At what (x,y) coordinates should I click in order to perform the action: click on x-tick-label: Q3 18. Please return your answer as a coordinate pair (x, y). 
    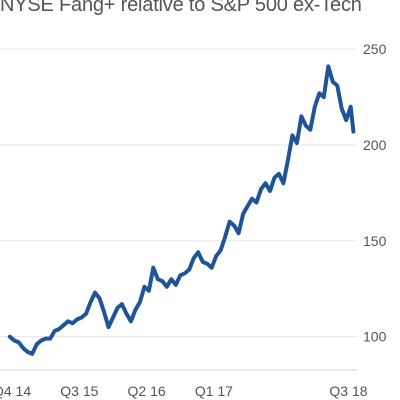
    Looking at the image, I should click on (348, 391).